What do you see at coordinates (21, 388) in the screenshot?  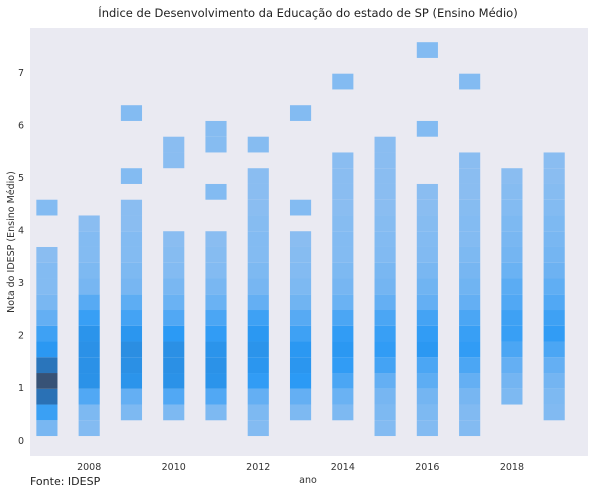 I see `y-tick-label: 1` at bounding box center [21, 388].